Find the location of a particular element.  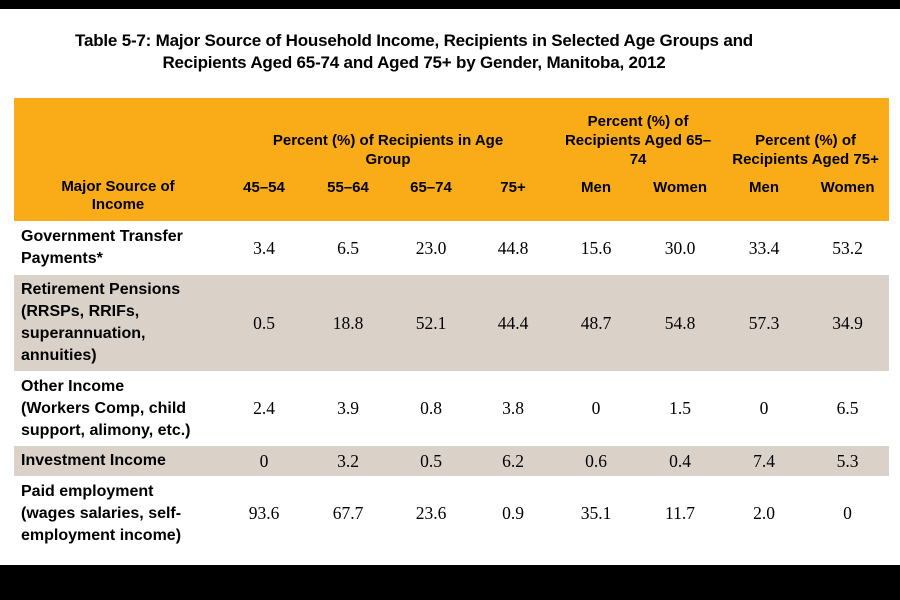

data-cell: 33.4 is located at coordinates (764, 247).